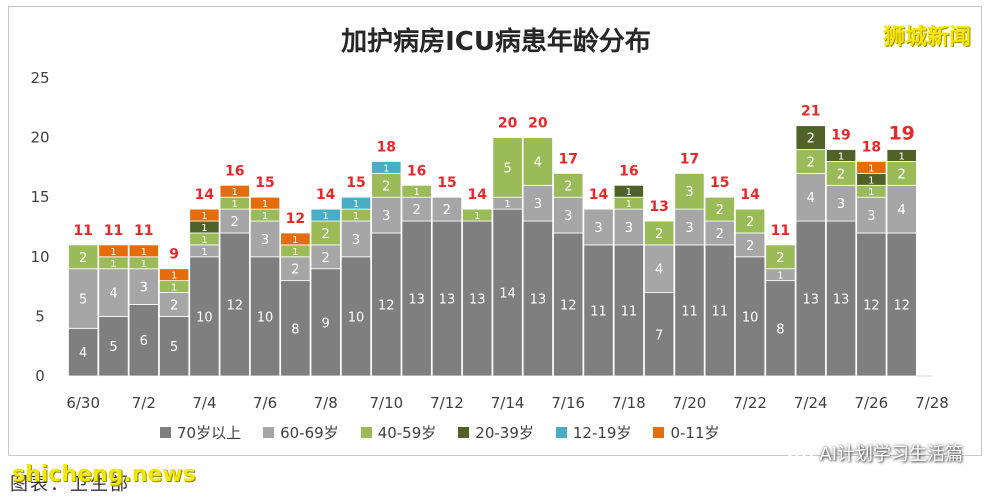 Image resolution: width=991 pixels, height=498 pixels. I want to click on x-tick-label: 7/26, so click(872, 403).